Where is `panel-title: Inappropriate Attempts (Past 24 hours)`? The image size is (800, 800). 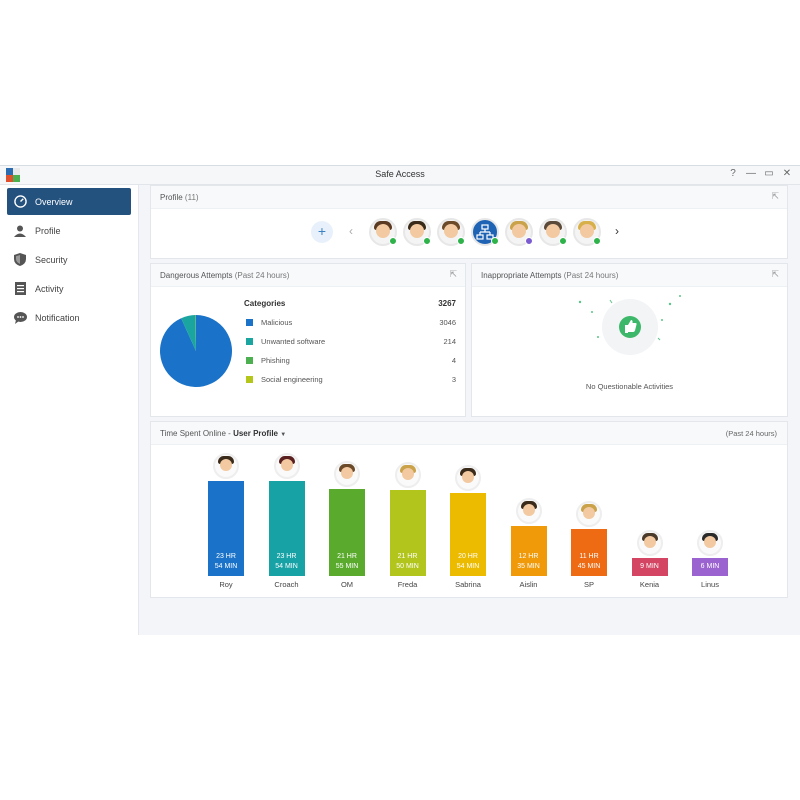 panel-title: Inappropriate Attempts (Past 24 hours) is located at coordinates (549, 275).